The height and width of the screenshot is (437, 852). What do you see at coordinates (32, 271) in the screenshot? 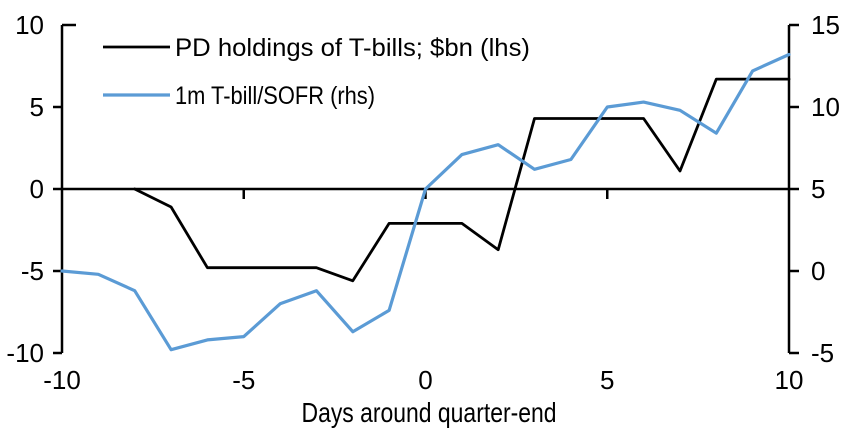
I see `left-axis-tick-label: -5` at bounding box center [32, 271].